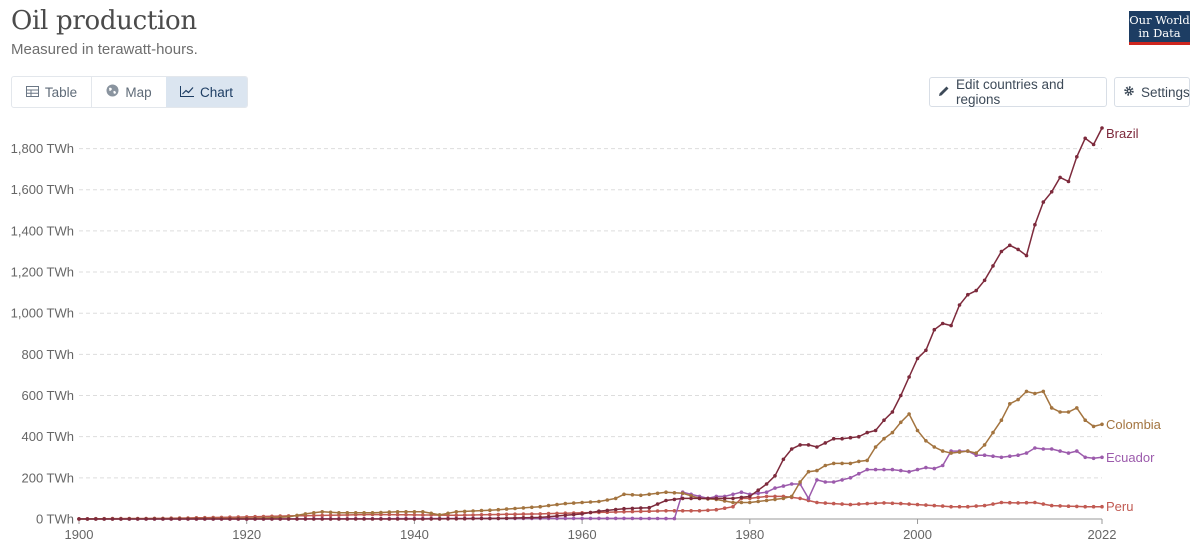 The height and width of the screenshot is (546, 1200). I want to click on x-tick-label: 1940, so click(414, 534).